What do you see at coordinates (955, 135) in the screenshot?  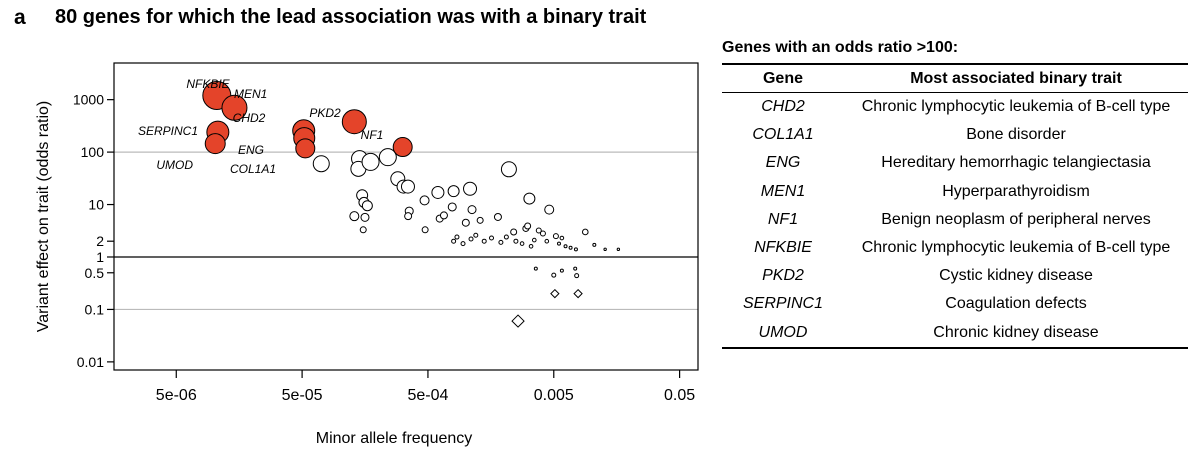 I see `table-row: COL1A1 Bone disorder` at bounding box center [955, 135].